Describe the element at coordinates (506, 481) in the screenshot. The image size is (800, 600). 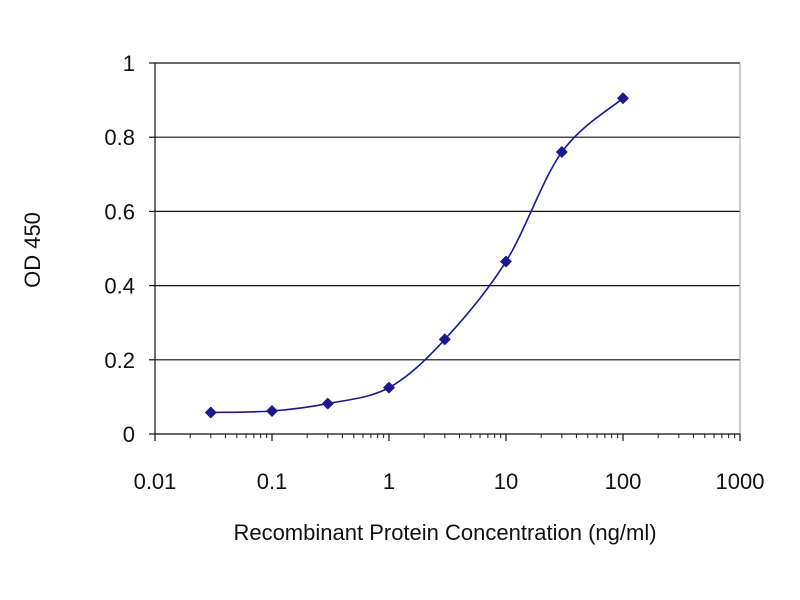
I see `x-tick-label: 10` at that location.